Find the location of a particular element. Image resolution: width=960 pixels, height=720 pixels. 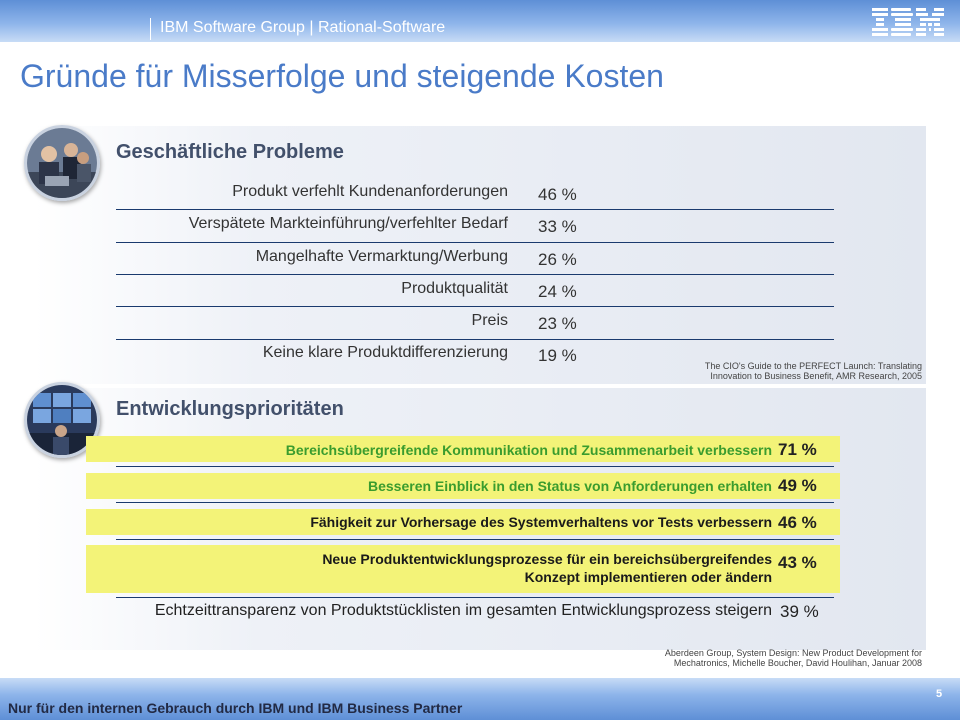

header-band is located at coordinates (480, 21).